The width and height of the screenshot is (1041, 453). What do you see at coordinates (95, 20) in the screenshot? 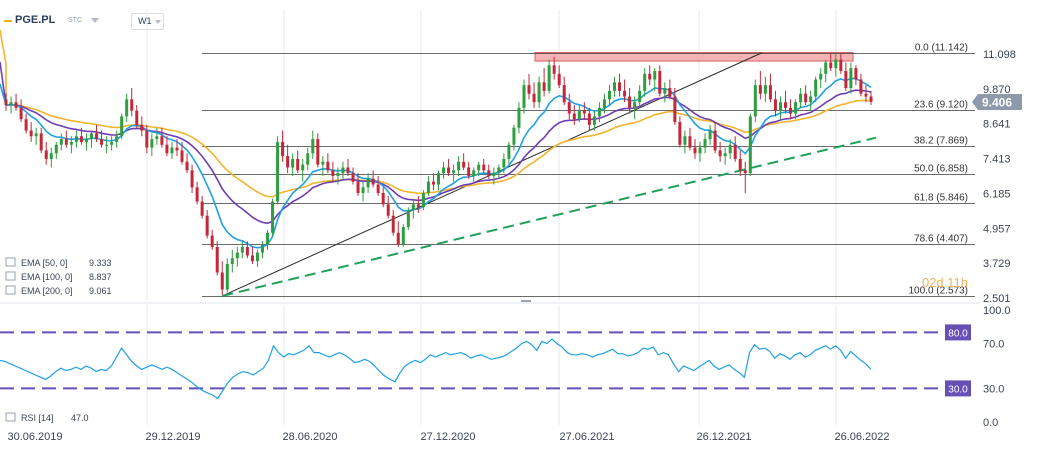
I see `symbol-dropdown-icon` at bounding box center [95, 20].